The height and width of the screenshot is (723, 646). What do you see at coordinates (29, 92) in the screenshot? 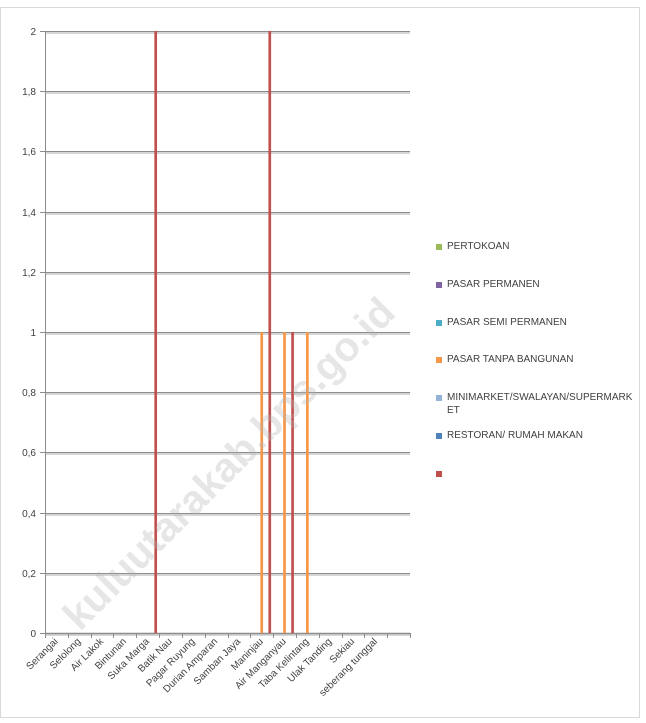
I see `y-tick-label: 1,8` at bounding box center [29, 92].